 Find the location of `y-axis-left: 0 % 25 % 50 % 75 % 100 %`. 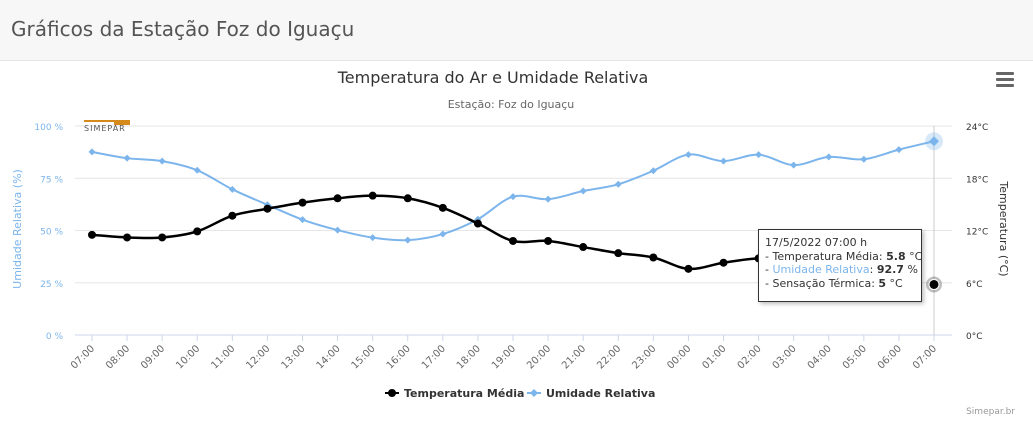

y-axis-left: 0 % 25 % 50 % 75 % 100 % is located at coordinates (48, 232).